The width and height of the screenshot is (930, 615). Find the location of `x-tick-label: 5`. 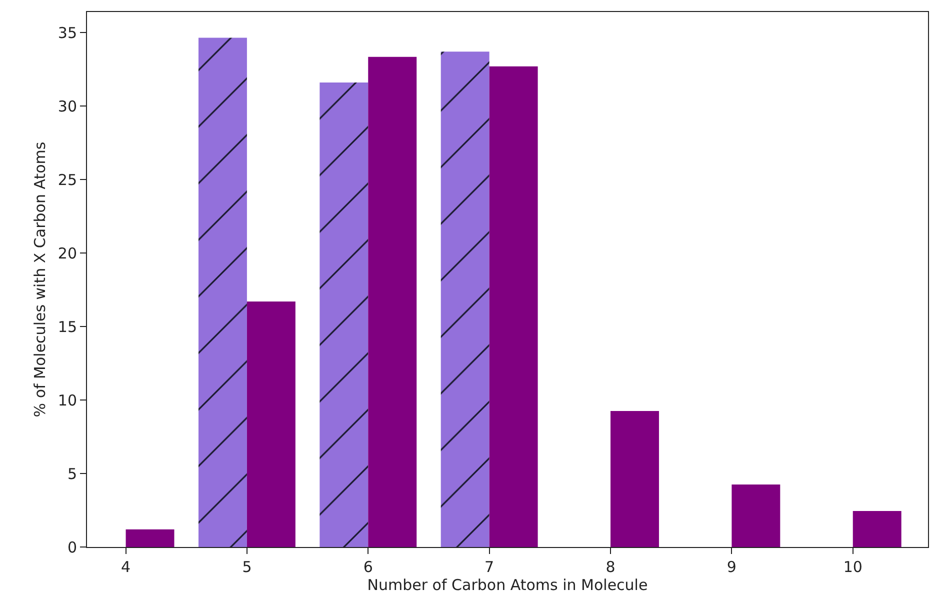

x-tick-label: 5 is located at coordinates (247, 567).